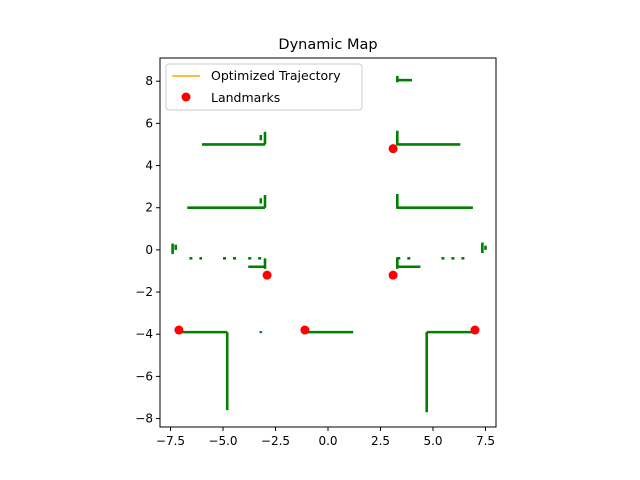  I want to click on x-tick-label: −7.5, so click(170, 441).